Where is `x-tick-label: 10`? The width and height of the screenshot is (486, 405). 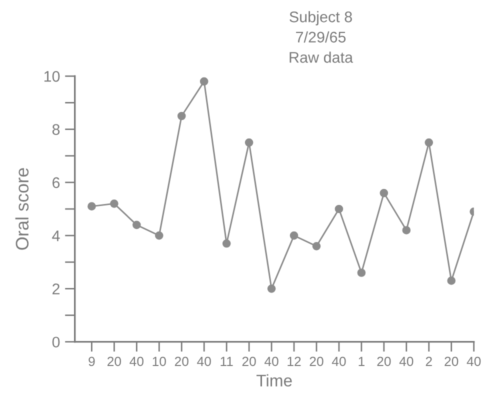 x-tick-label: 10 is located at coordinates (159, 361).